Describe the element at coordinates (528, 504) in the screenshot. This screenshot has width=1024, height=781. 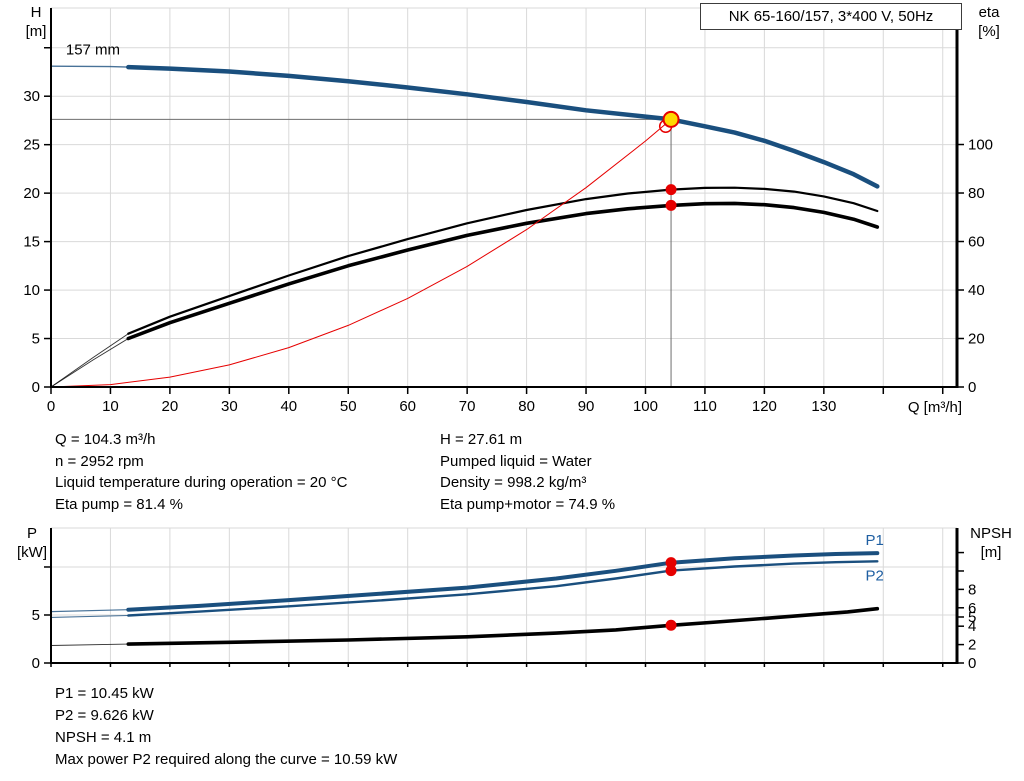
I see `info-eta-pump-motor: Eta pump+motor = 74.9 %` at that location.